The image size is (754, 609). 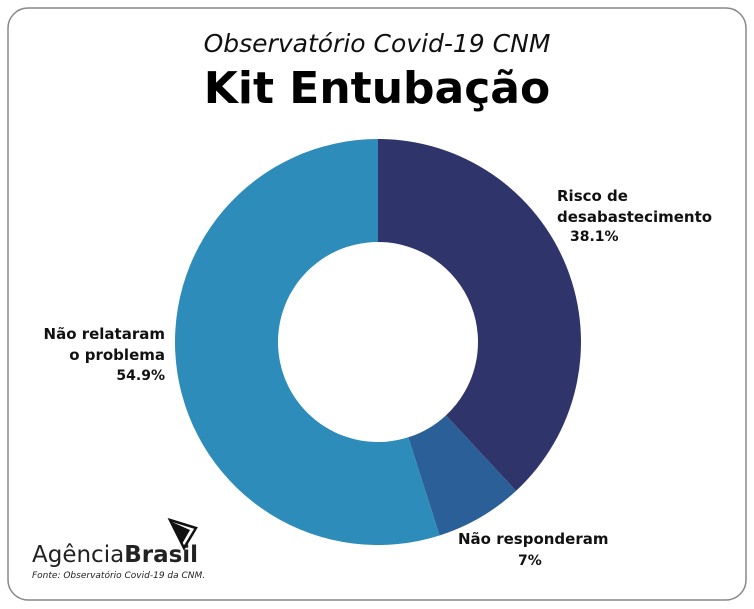 What do you see at coordinates (635, 206) in the screenshot?
I see `slice-label: Risco de desabastecimento` at bounding box center [635, 206].